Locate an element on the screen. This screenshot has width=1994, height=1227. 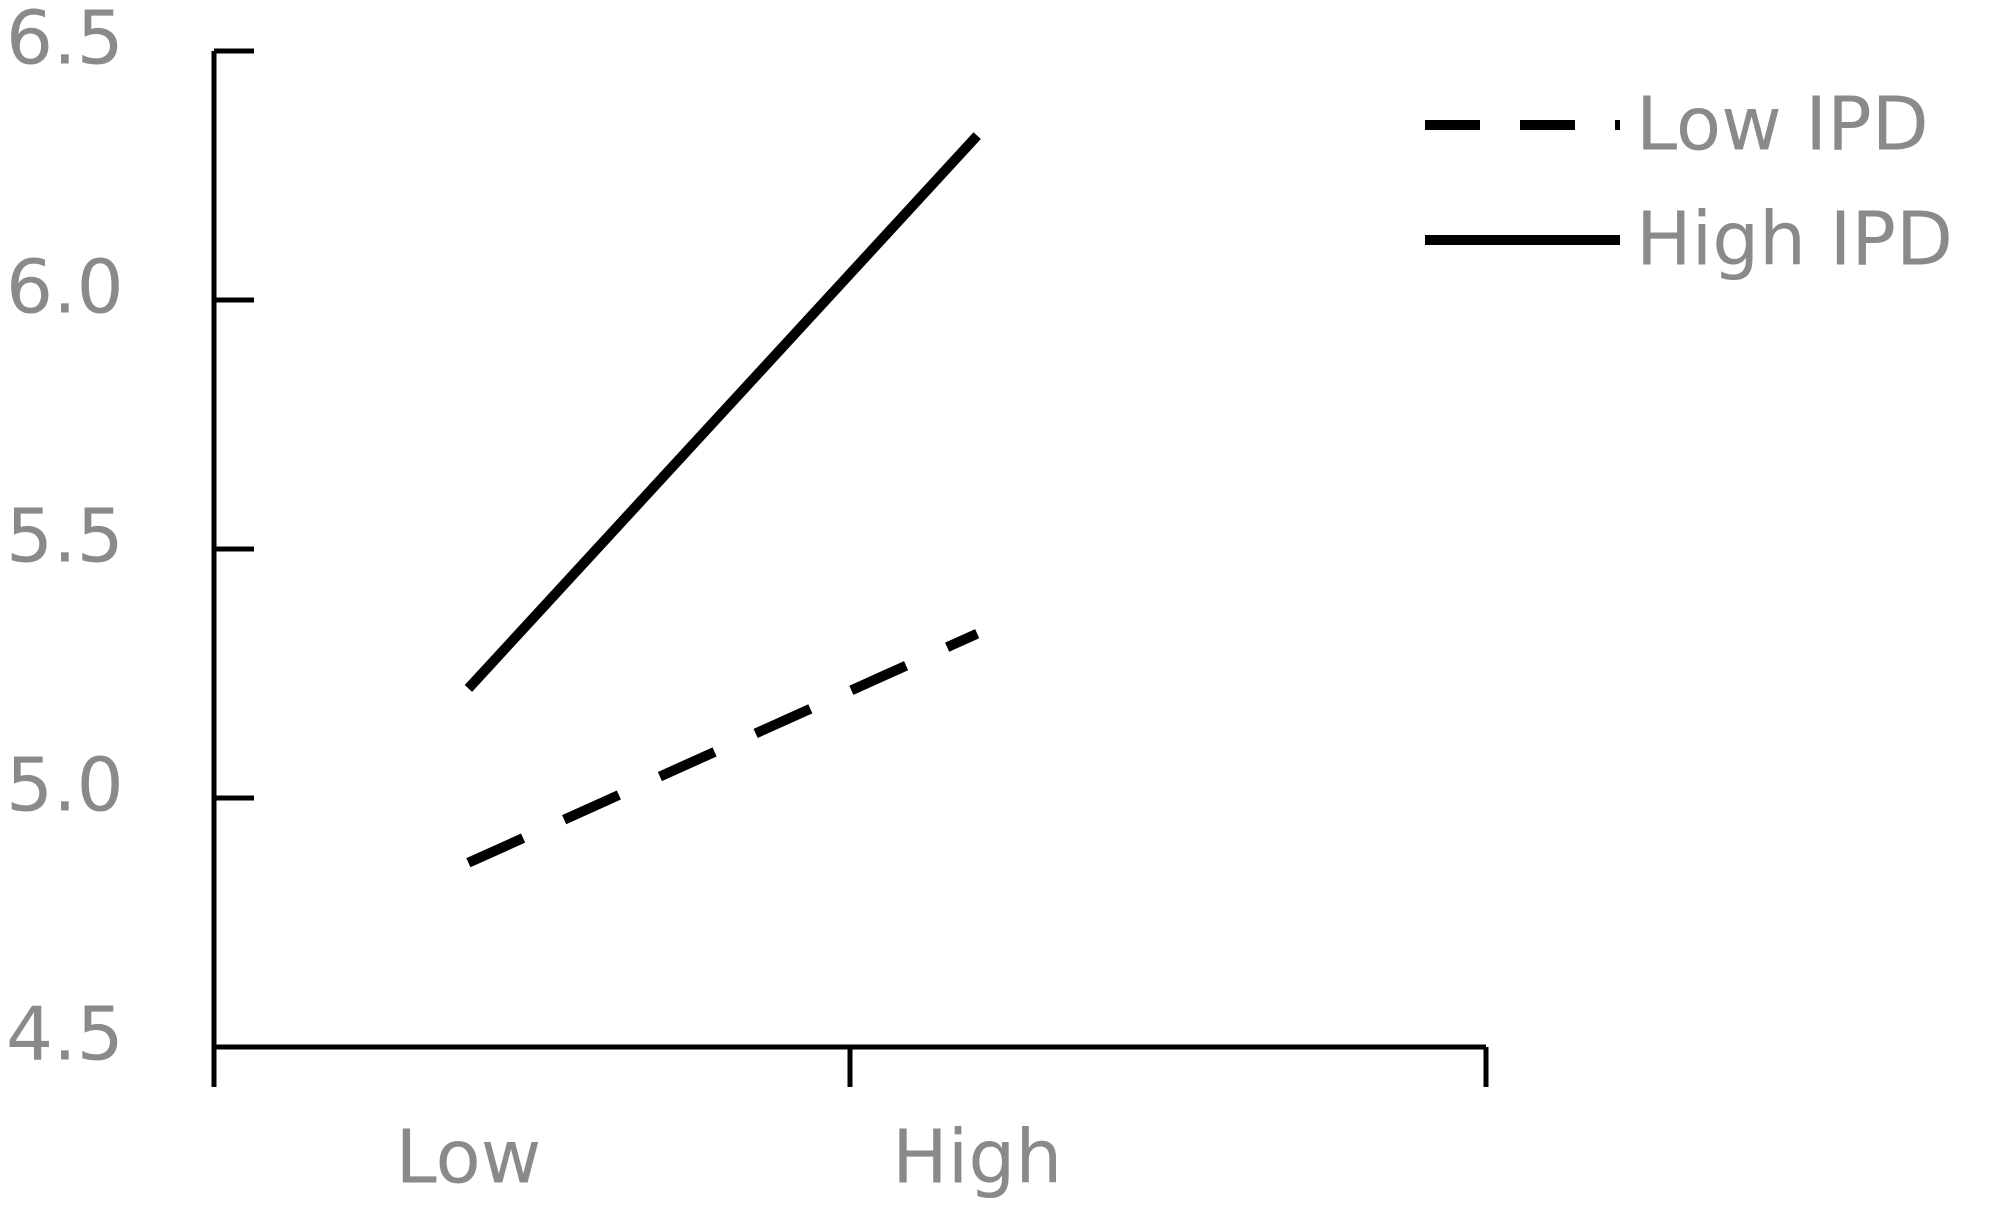
legend-label: Low IPD is located at coordinates (1782, 125).